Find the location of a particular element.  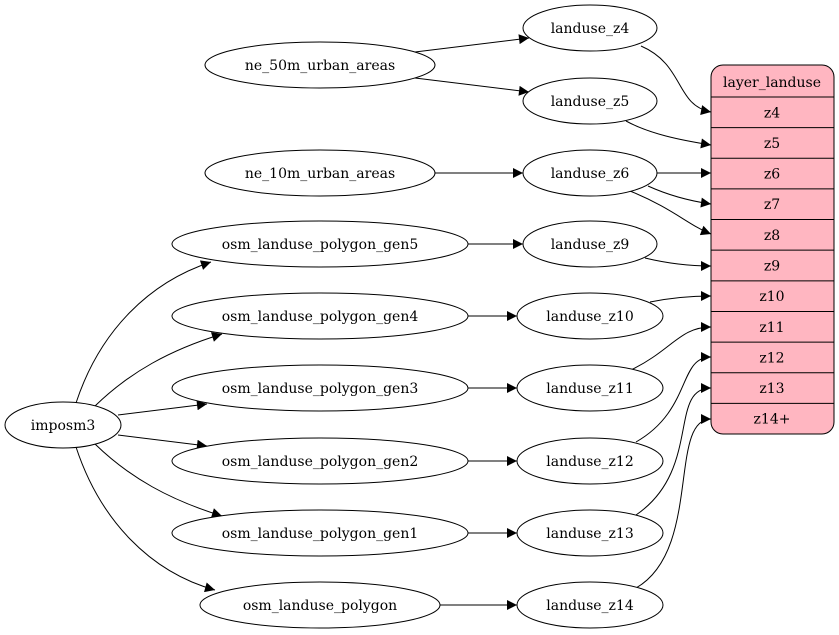

edge-imposm3-gen4 is located at coordinates (158, 369).